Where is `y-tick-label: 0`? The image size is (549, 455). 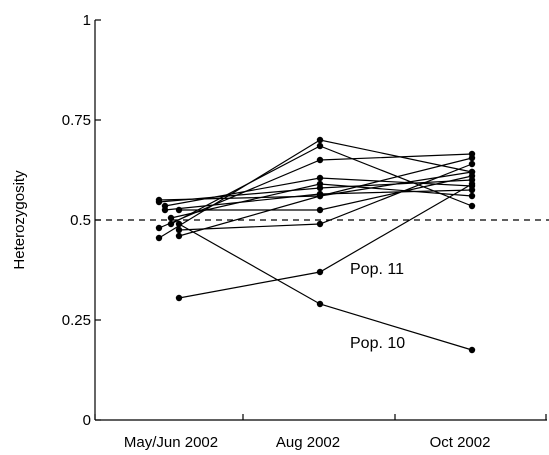
y-tick-label: 0 is located at coordinates (87, 420).